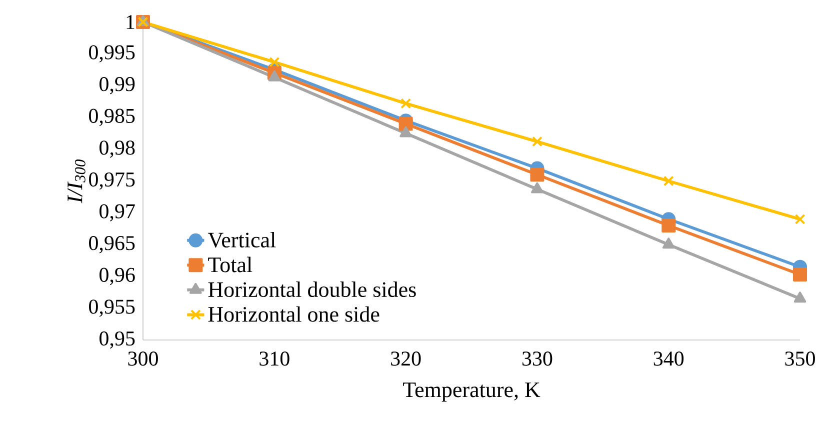 This screenshot has height=423, width=819. I want to click on x-tick-label: 330, so click(537, 359).